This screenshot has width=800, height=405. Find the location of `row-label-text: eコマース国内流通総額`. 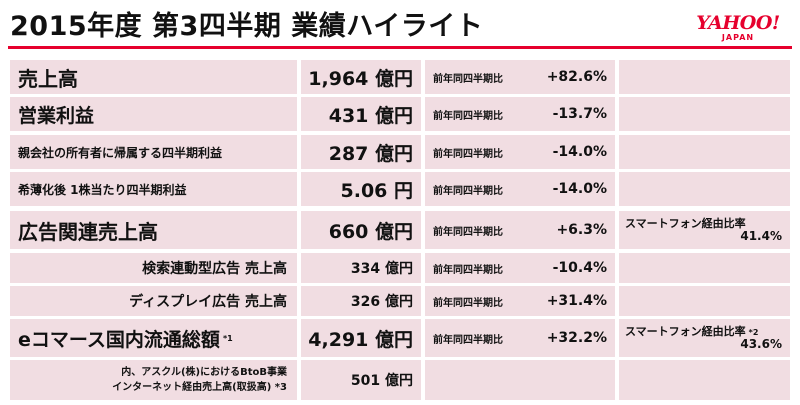

row-label-text: eコマース国内流通総額 is located at coordinates (119, 339).